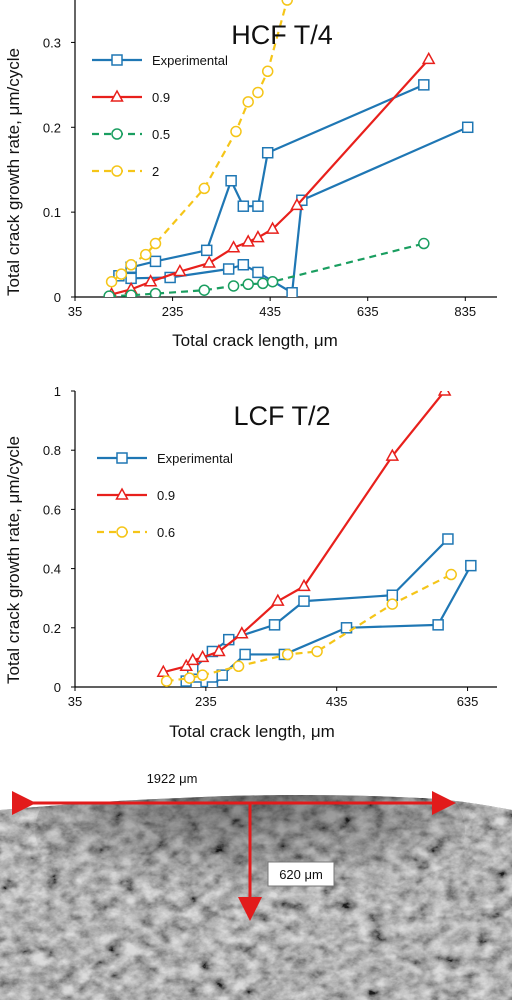 This screenshot has height=1000, width=512. What do you see at coordinates (337, 701) in the screenshot?
I see `lcf-x-tick-label: 435` at bounding box center [337, 701].